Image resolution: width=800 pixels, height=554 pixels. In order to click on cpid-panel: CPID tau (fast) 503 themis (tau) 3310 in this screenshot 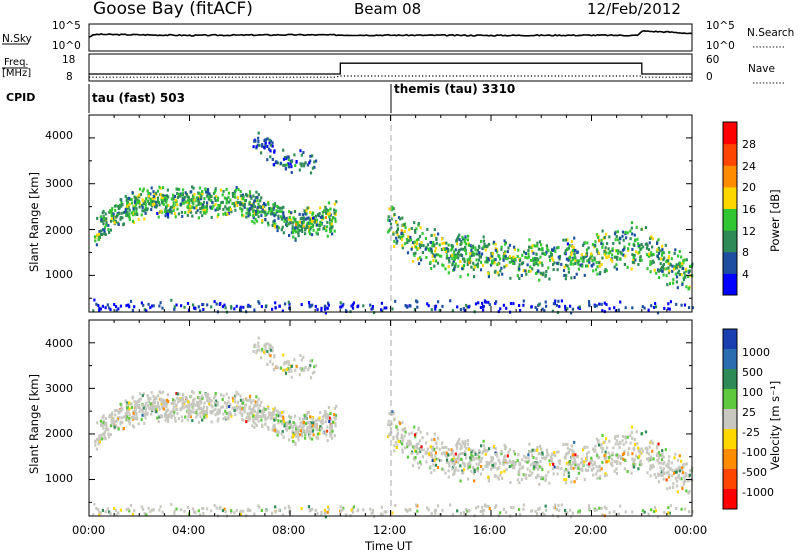, I will do `click(260, 97)`.